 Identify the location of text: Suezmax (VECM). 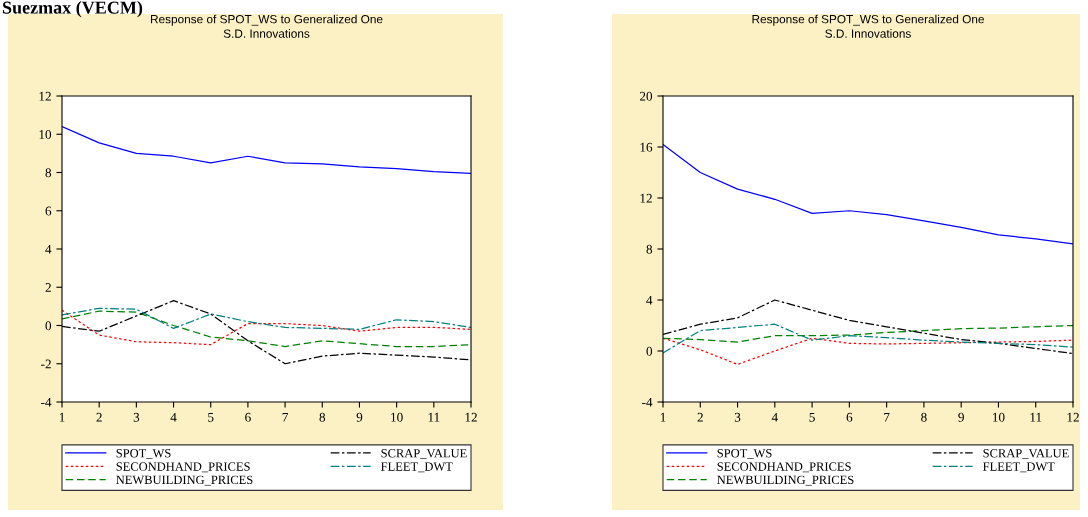
(72, 9).